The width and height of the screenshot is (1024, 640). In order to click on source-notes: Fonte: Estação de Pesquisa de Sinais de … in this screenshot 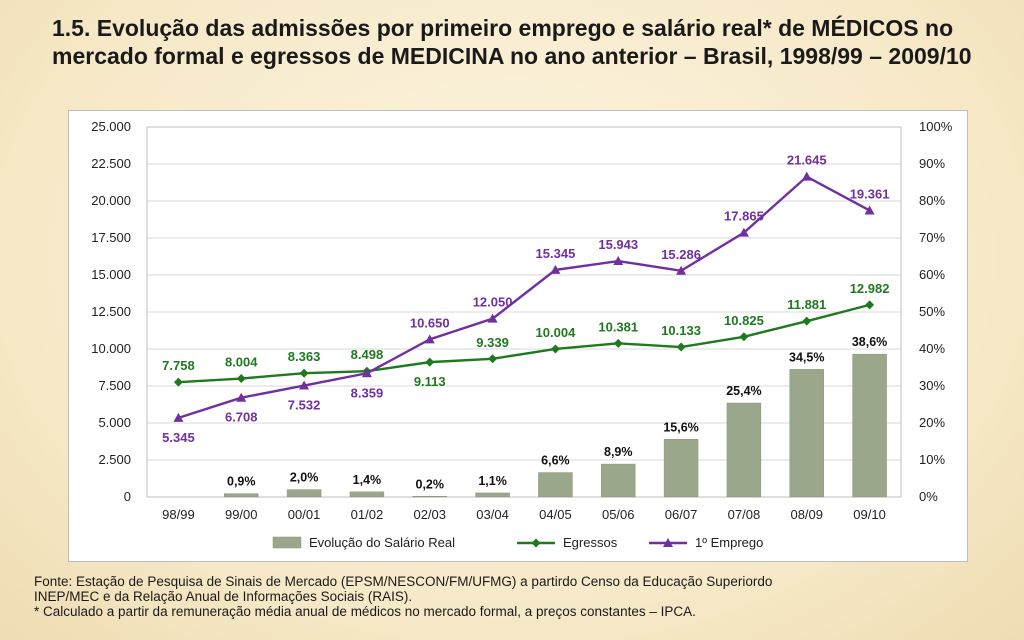, I will do `click(524, 596)`.